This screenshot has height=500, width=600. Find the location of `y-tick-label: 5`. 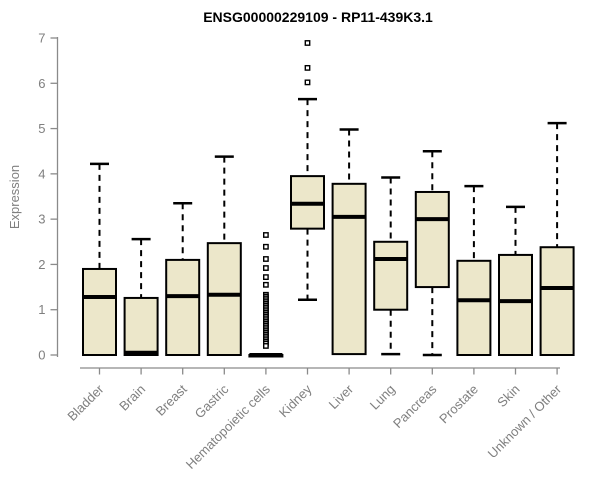

y-tick-label: 5 is located at coordinates (41, 128).